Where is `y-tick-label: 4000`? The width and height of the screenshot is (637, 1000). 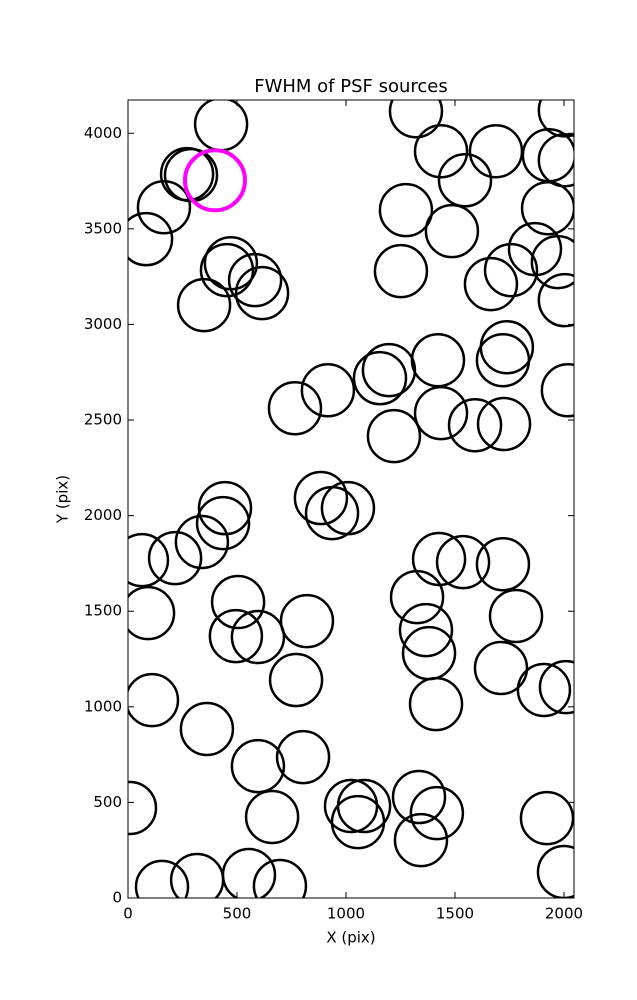 y-tick-label: 4000 is located at coordinates (103, 133).